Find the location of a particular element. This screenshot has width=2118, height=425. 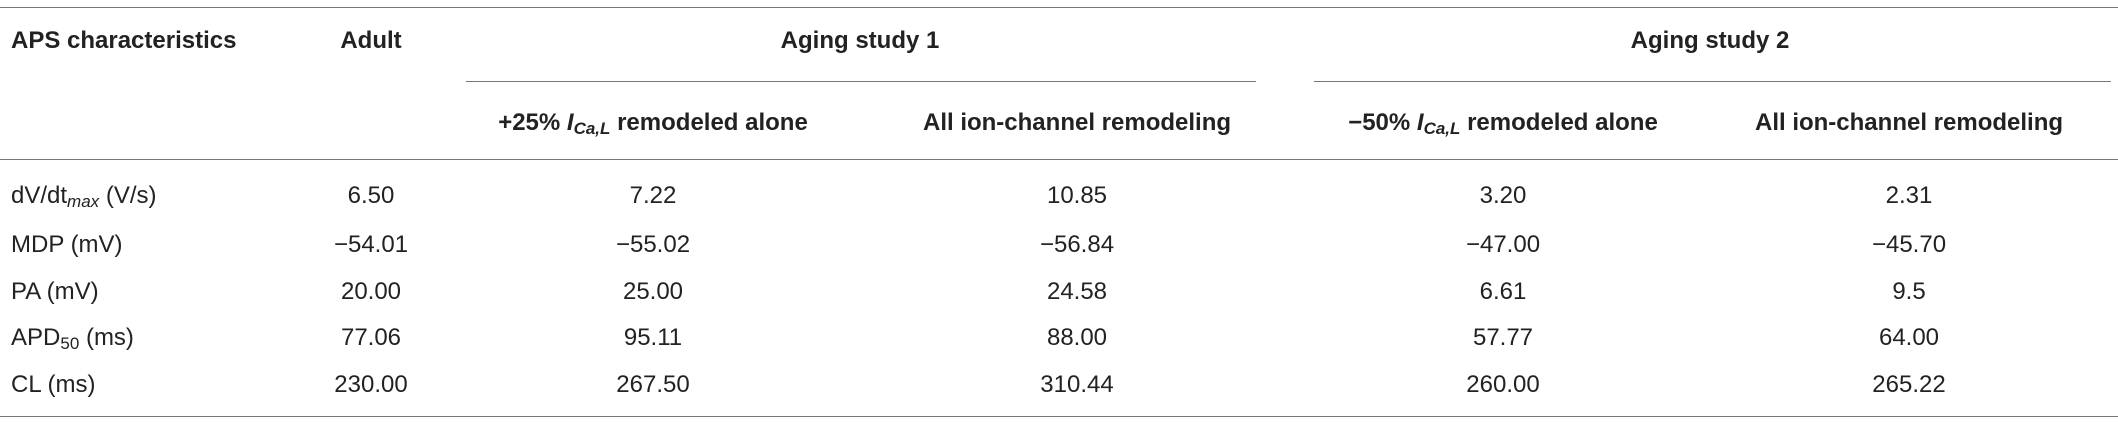

label-text: (ms) is located at coordinates (106, 337).